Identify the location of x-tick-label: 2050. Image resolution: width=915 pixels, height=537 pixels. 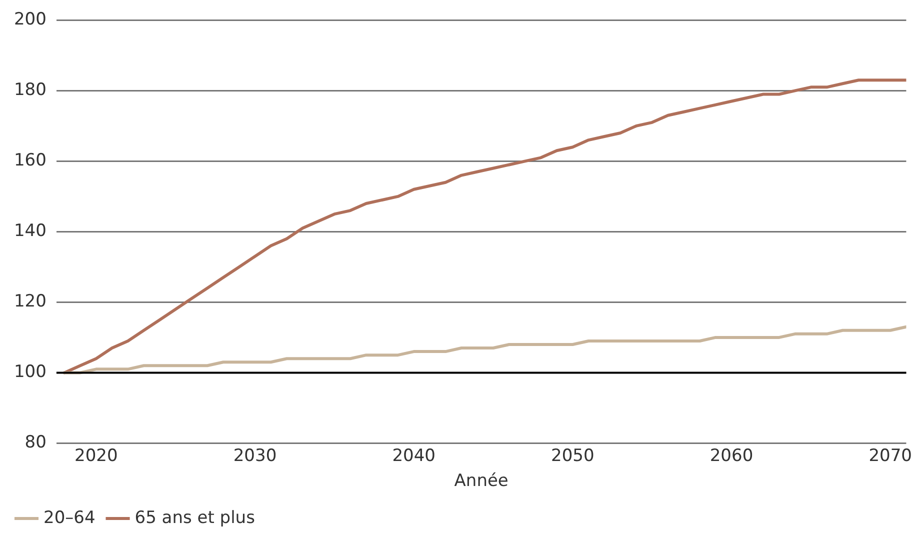
(572, 456).